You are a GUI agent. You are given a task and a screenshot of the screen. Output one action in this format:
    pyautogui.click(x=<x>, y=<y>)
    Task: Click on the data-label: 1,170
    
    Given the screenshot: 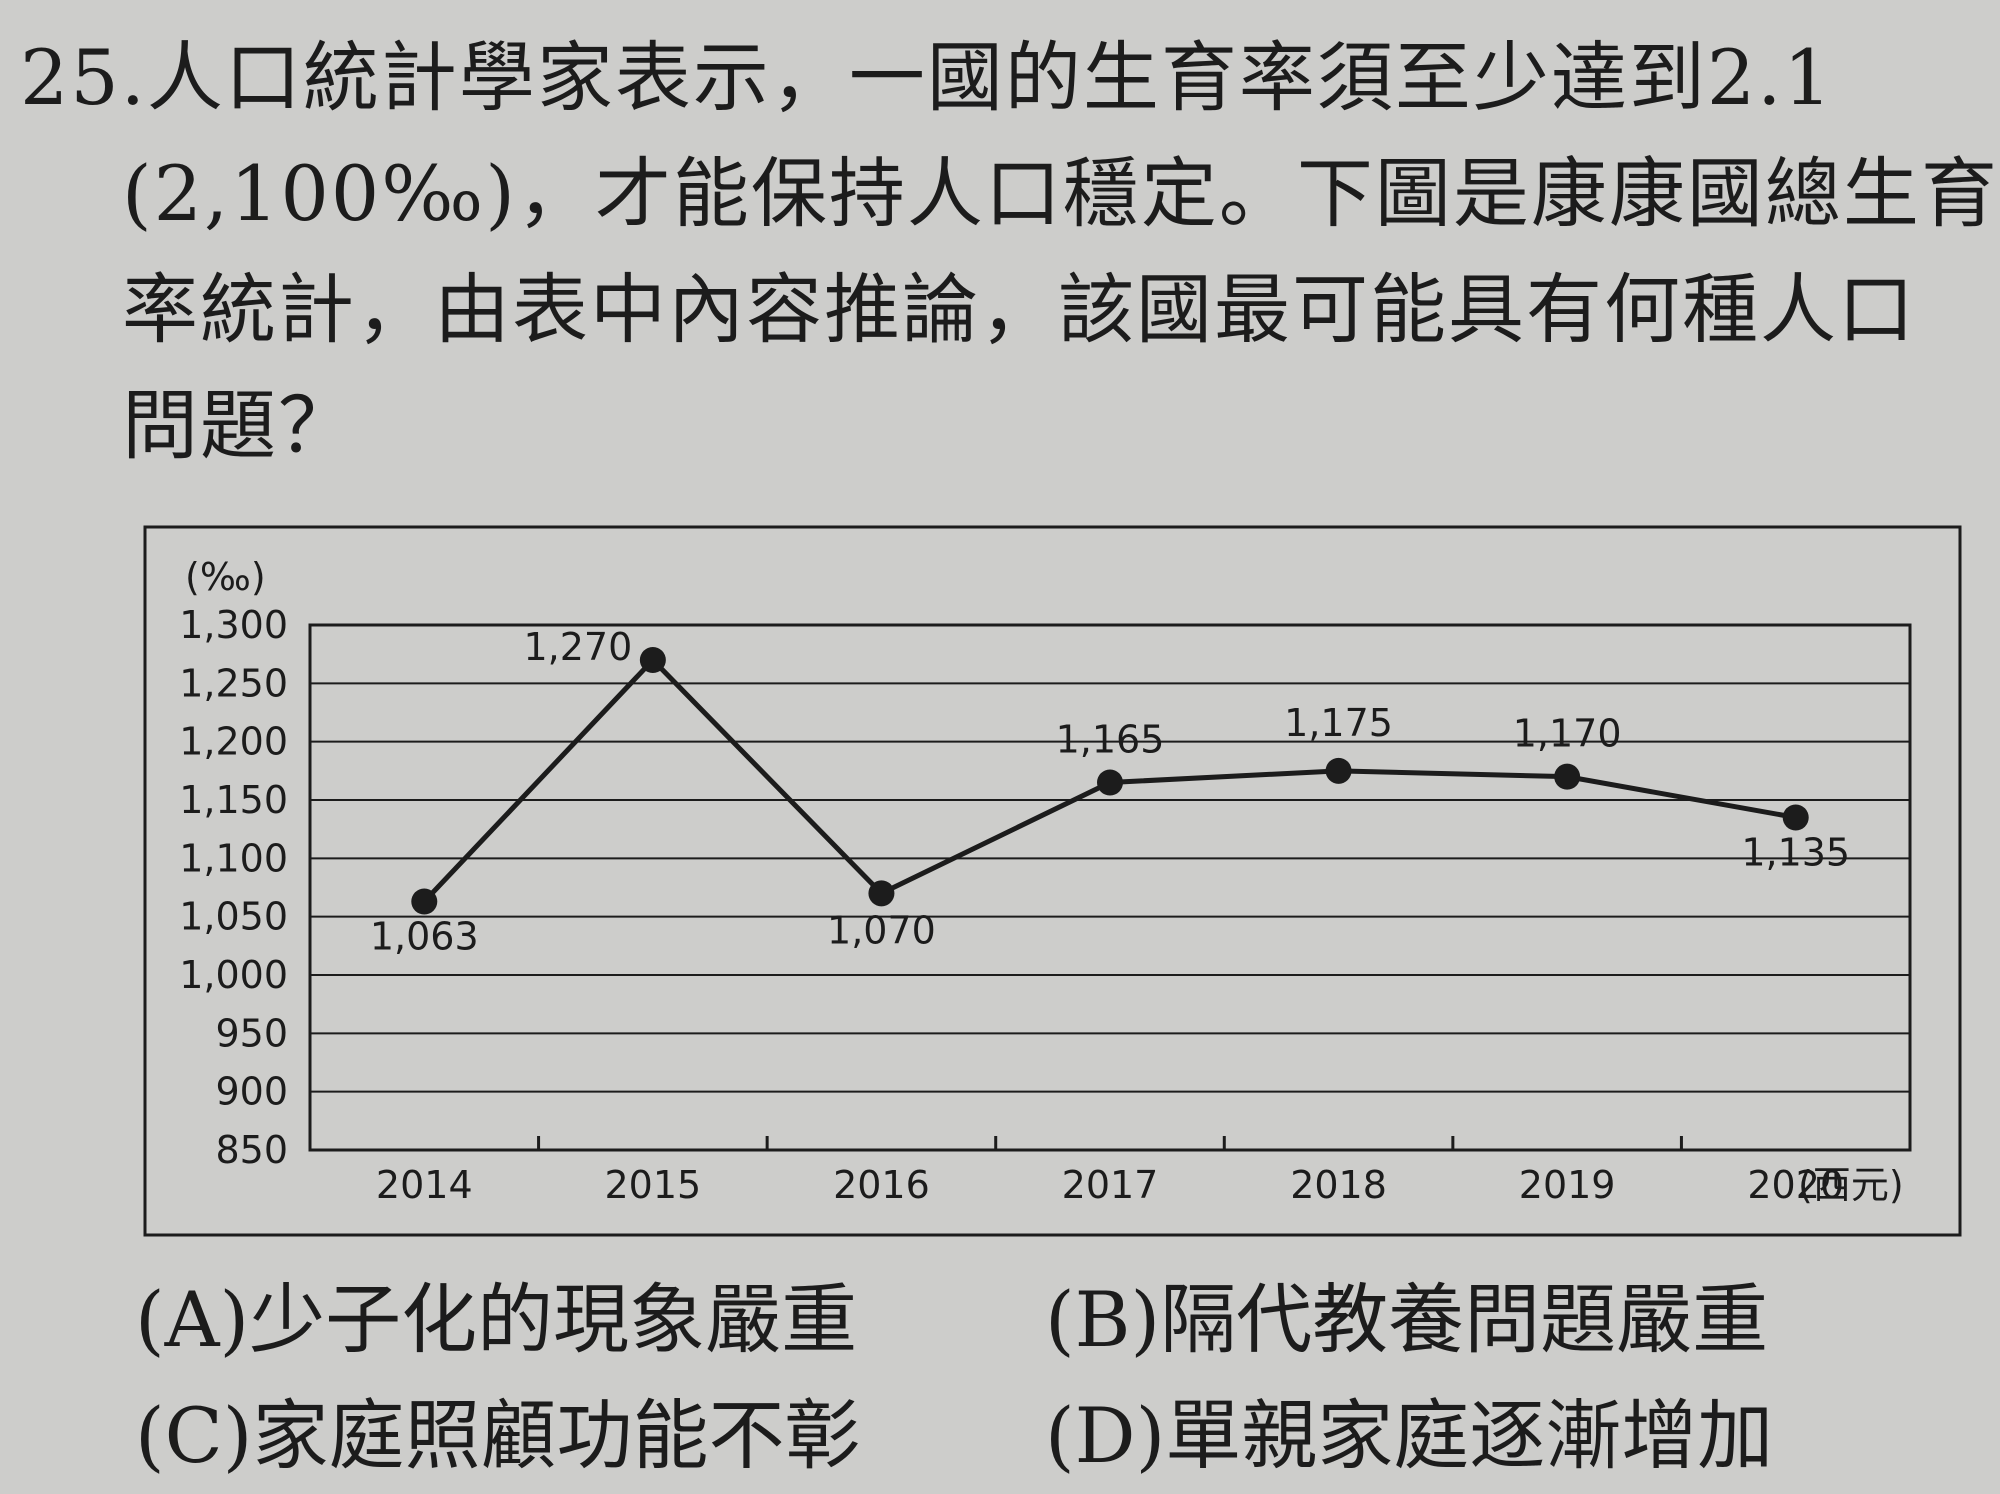 What is the action you would take?
    pyautogui.click(x=1567, y=734)
    